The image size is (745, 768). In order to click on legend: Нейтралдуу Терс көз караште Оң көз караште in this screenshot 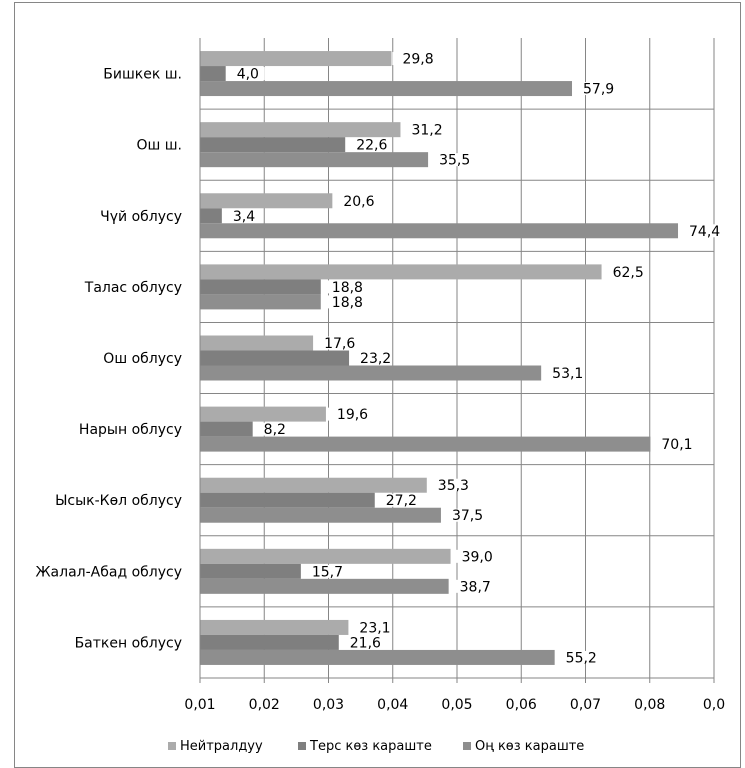, I will do `click(376, 746)`.